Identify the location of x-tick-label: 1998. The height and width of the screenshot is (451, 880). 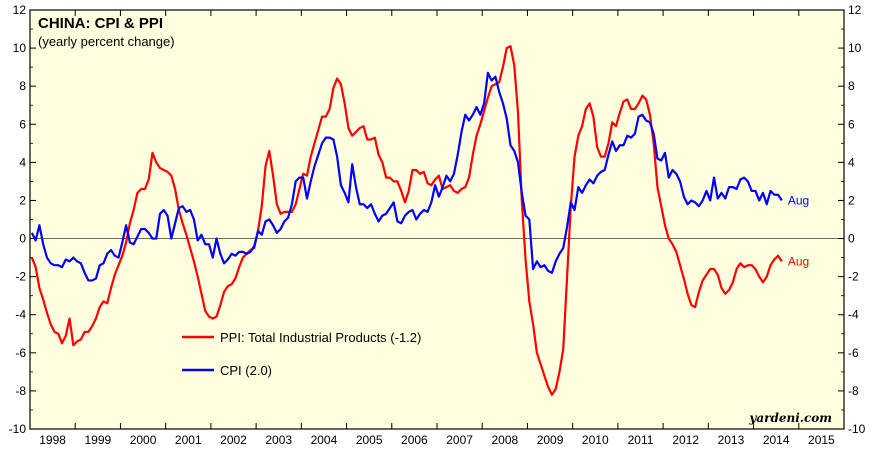
(52, 440).